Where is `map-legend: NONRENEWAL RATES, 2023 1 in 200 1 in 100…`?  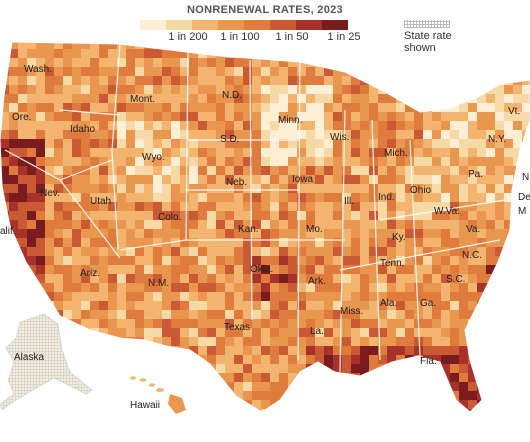
map-legend: NONRENEWAL RATES, 2023 1 in 200 1 in 100… is located at coordinates (265, 30).